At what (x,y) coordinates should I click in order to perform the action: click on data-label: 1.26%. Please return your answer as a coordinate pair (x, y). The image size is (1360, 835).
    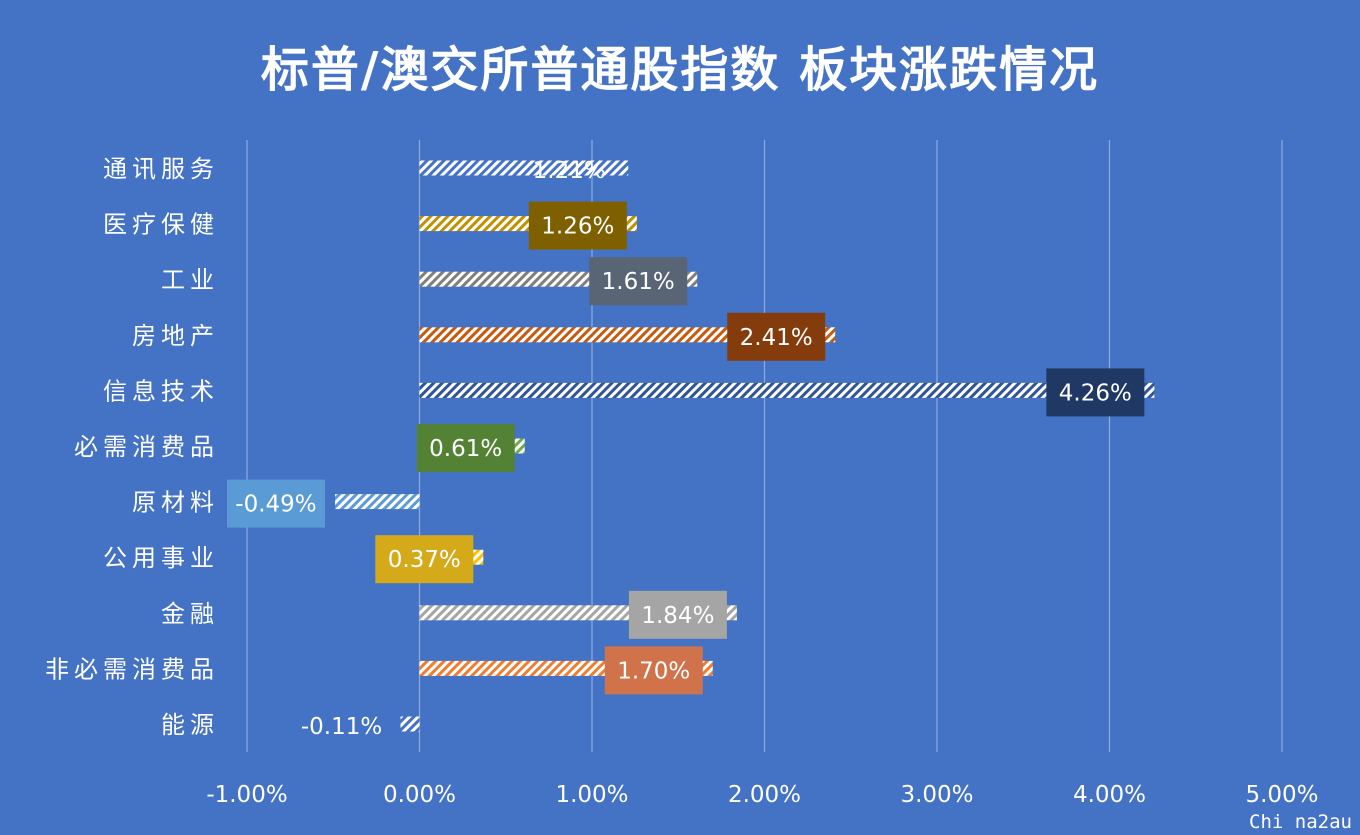
    Looking at the image, I should click on (577, 227).